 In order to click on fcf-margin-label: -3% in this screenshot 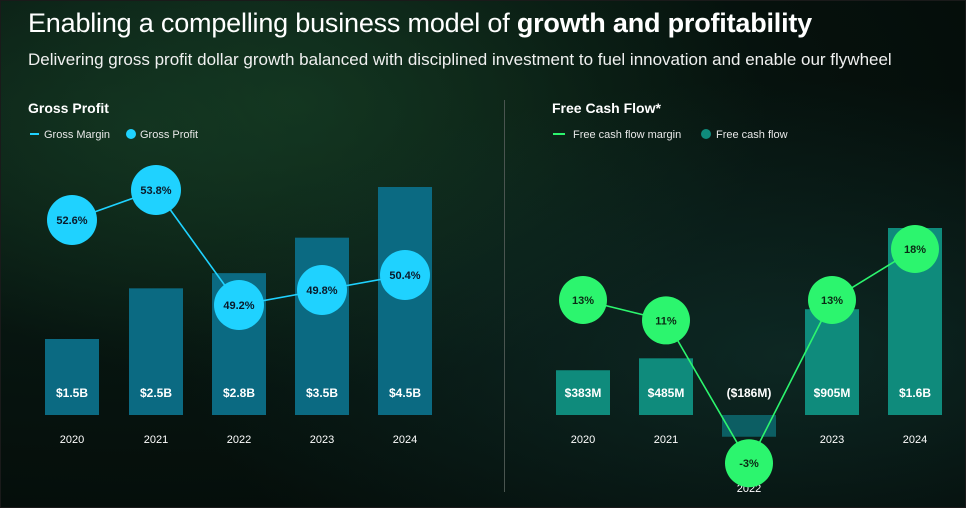, I will do `click(749, 464)`.